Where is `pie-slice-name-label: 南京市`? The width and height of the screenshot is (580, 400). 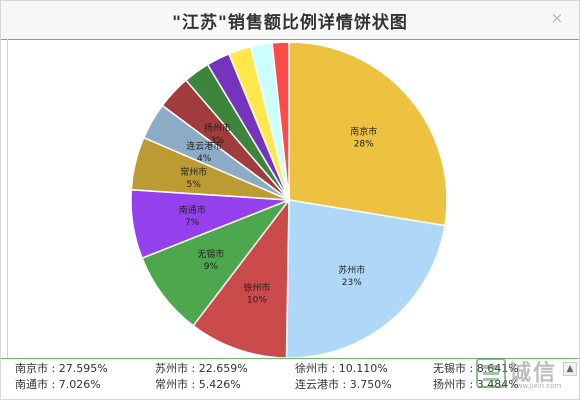 pie-slice-name-label: 南京市 is located at coordinates (363, 132).